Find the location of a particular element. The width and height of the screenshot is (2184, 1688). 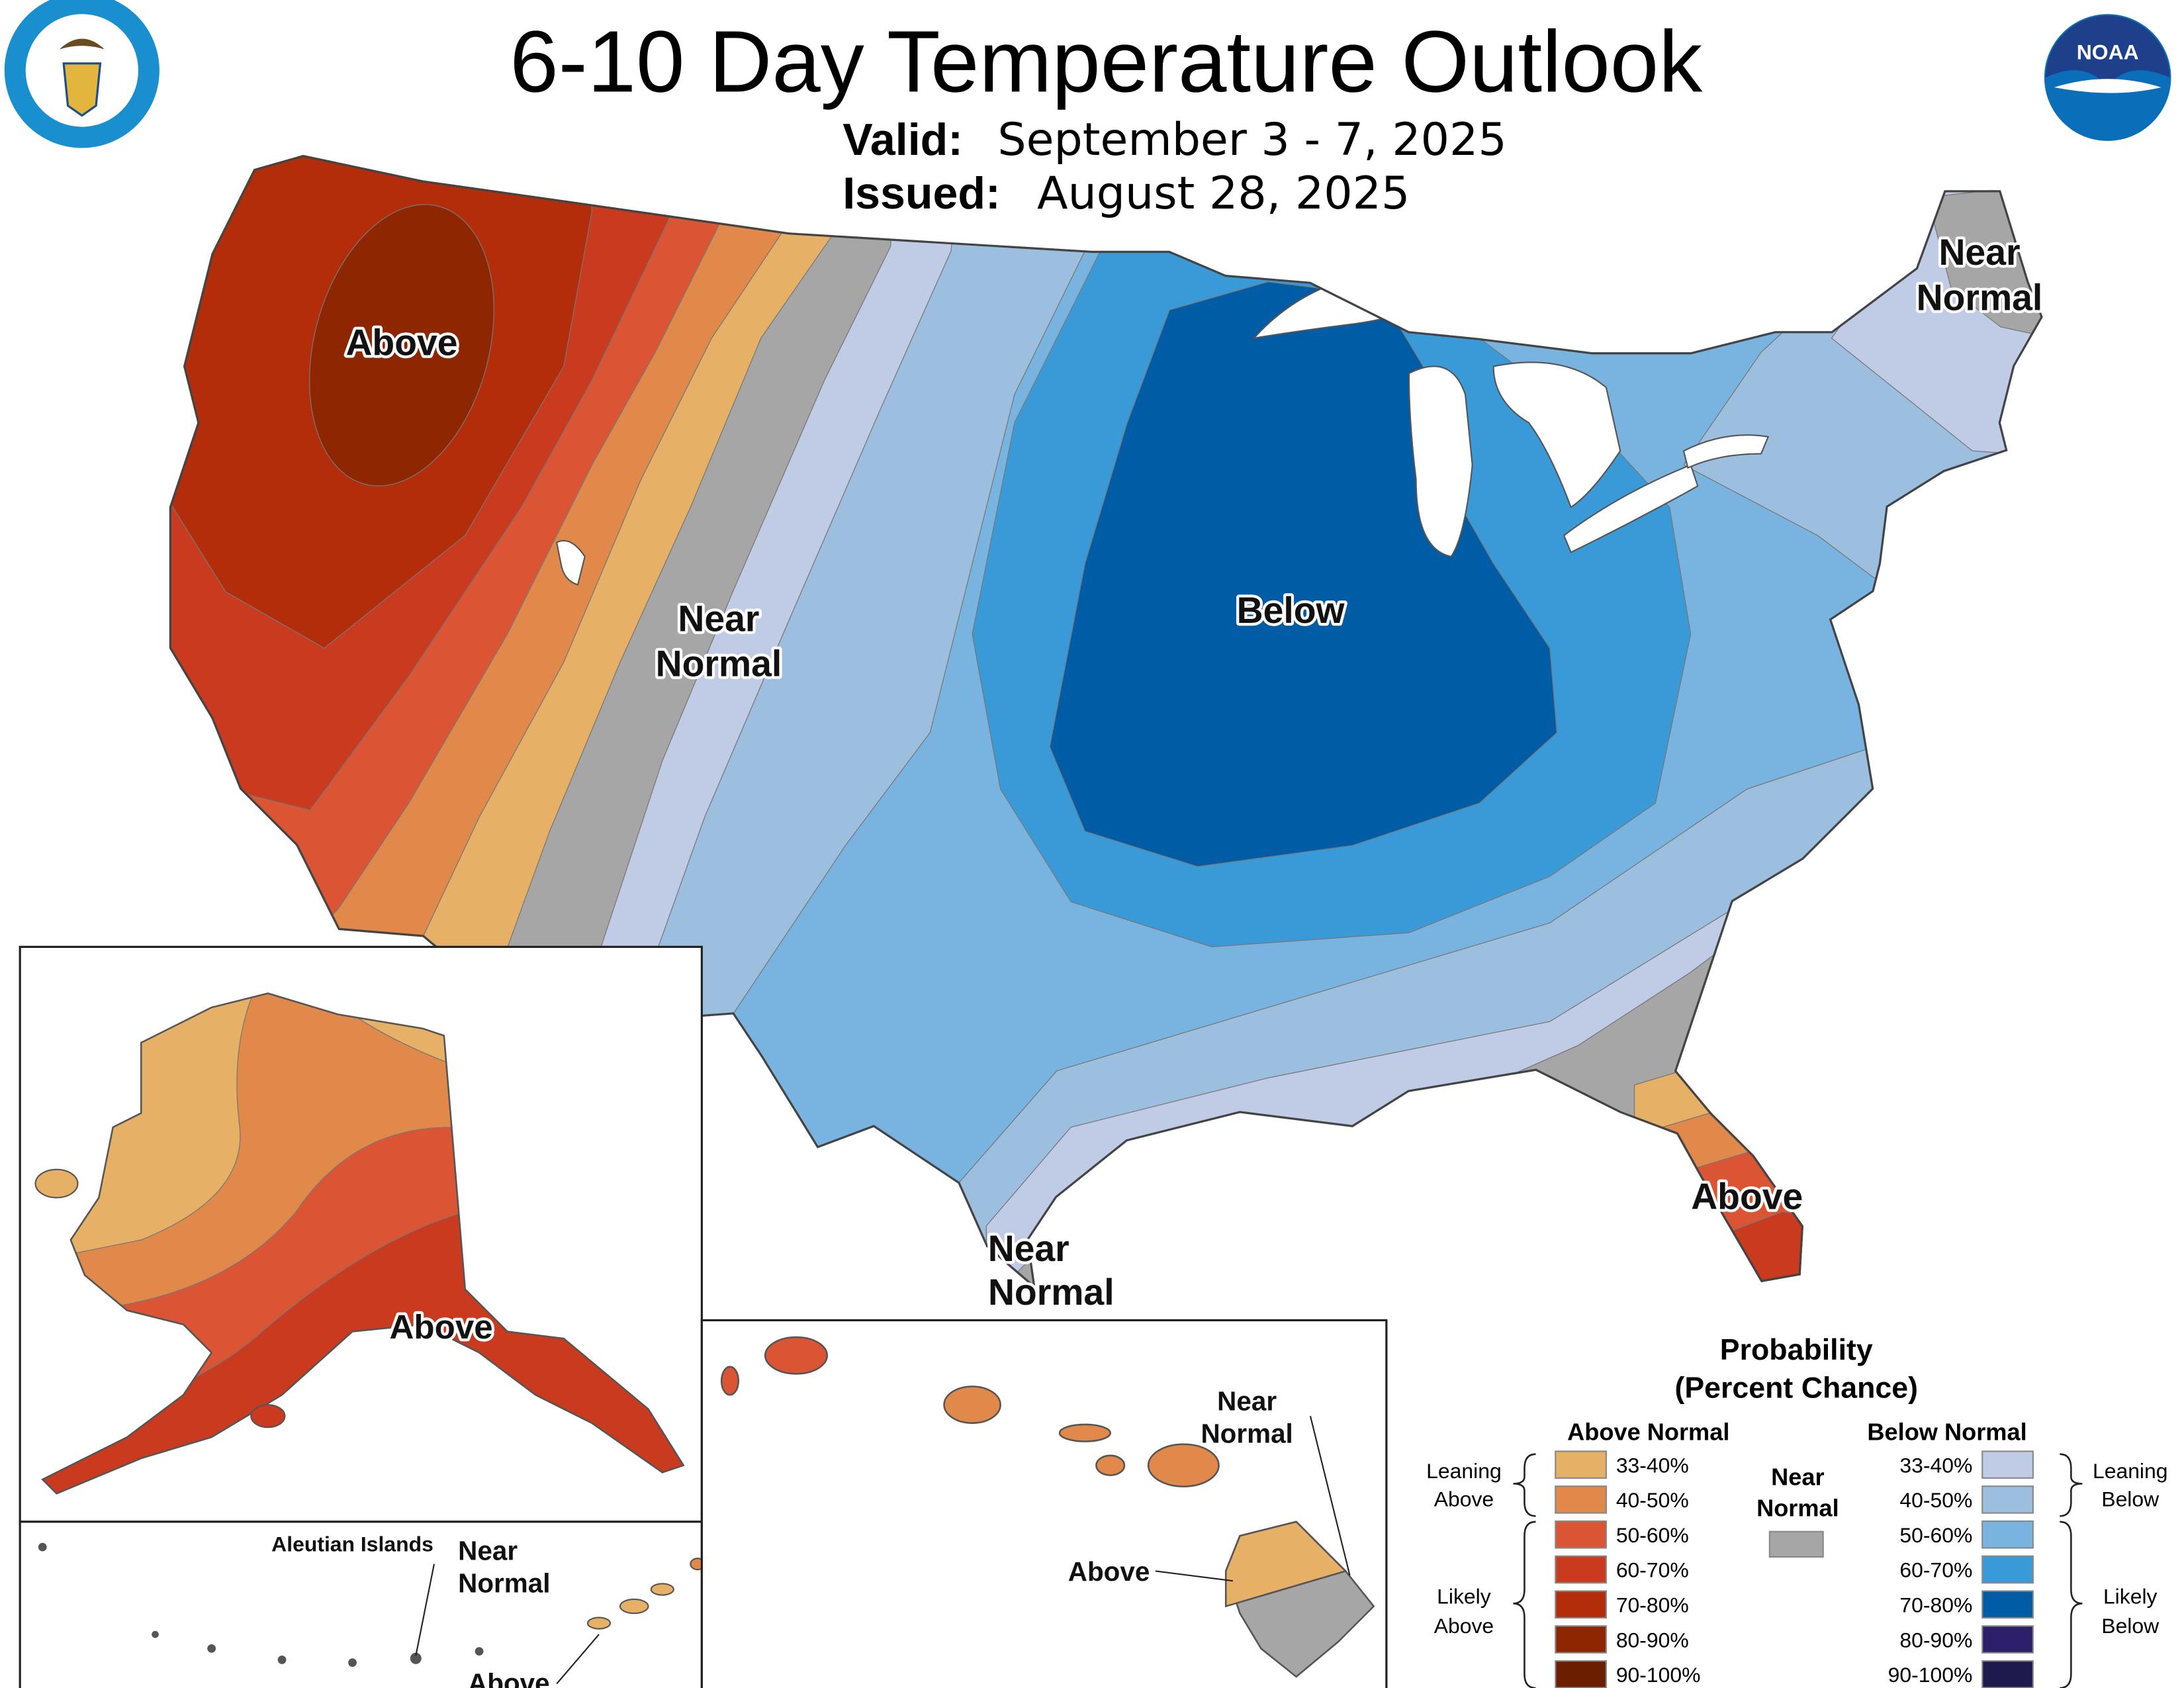

label-alaska-above: Above is located at coordinates (441, 1327).